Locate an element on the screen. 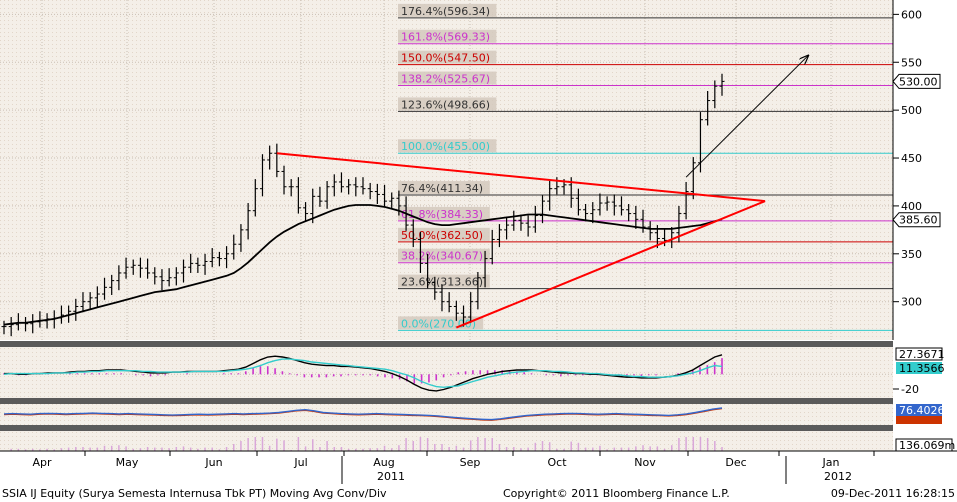 This screenshot has height=502, width=957. rsi-tags: 76.4026 is located at coordinates (920, 414).